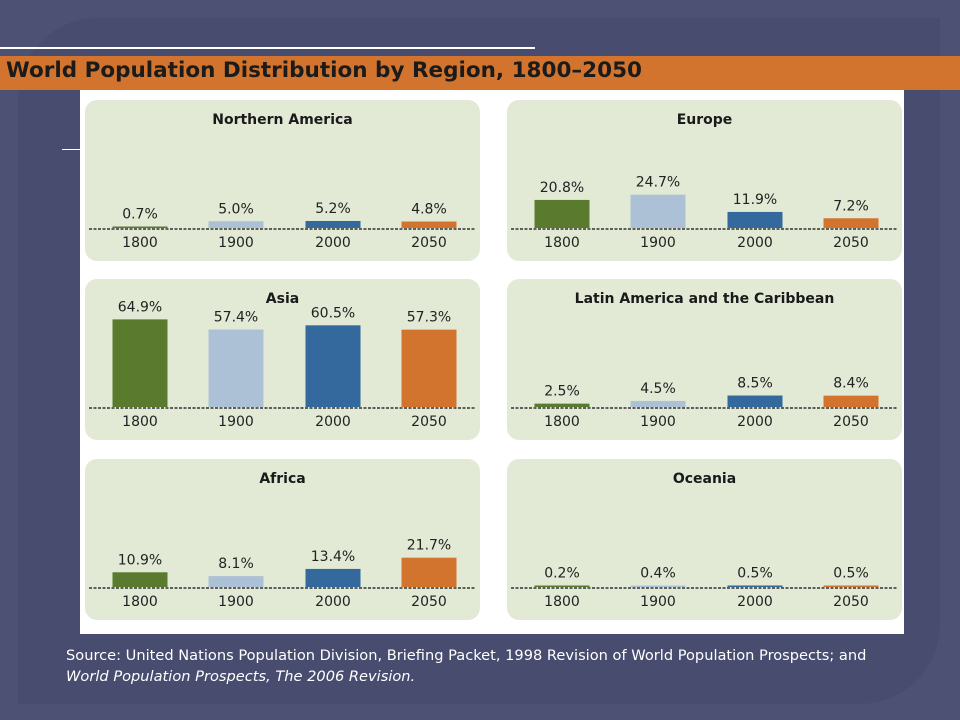  What do you see at coordinates (704, 180) in the screenshot?
I see `europe-panel` at bounding box center [704, 180].